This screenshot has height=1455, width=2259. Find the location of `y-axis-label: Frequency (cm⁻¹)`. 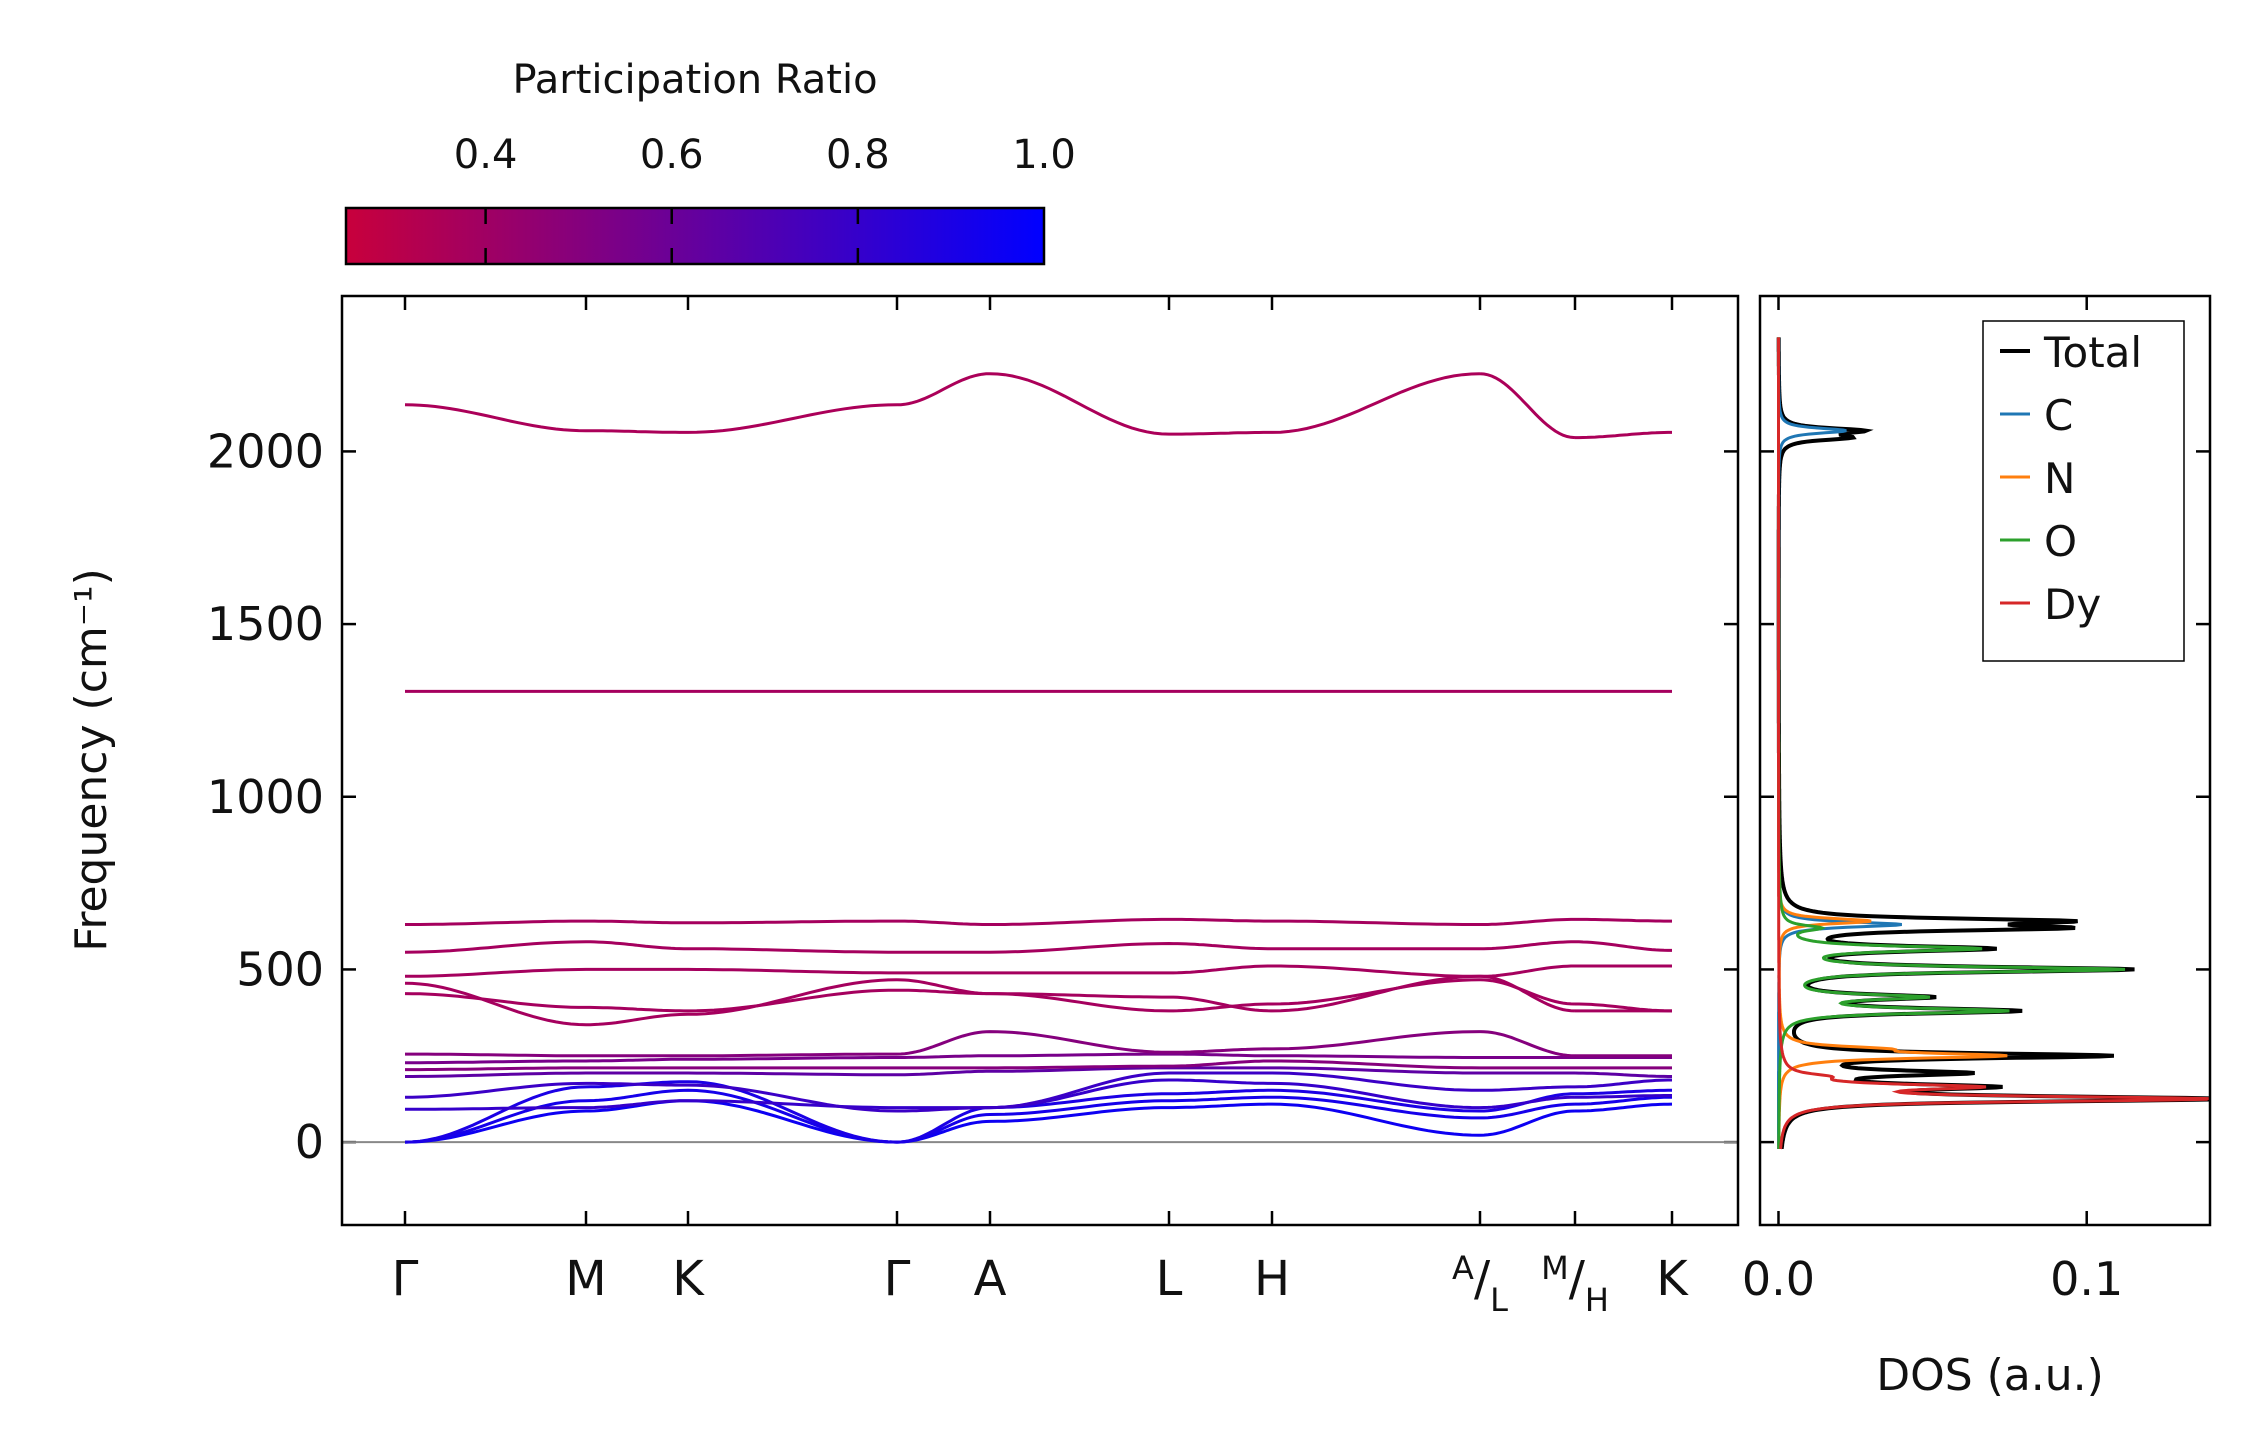

y-axis-label: Frequency (cm⁻¹) is located at coordinates (91, 760).